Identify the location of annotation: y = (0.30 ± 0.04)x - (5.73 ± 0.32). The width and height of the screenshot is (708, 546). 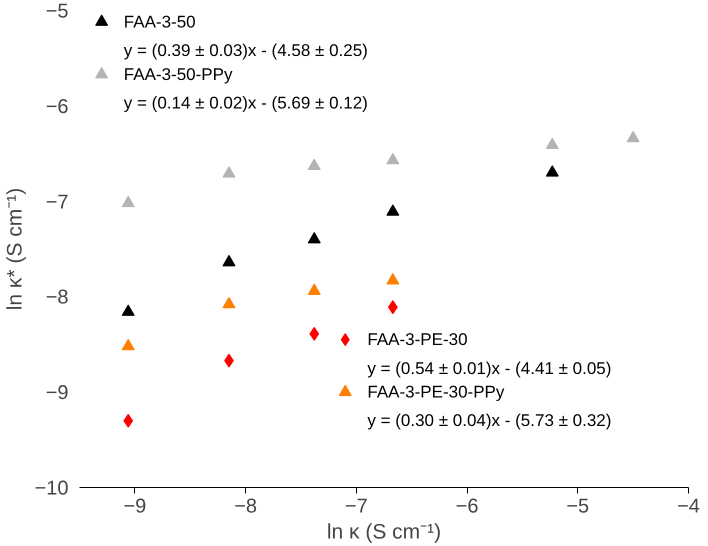
(489, 420).